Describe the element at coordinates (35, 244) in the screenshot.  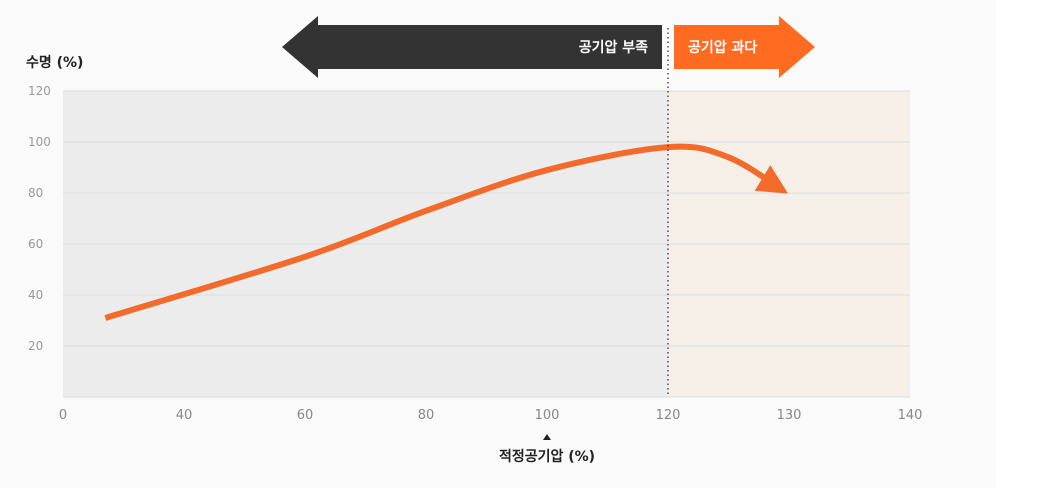
I see `y-tick-label: 60` at that location.